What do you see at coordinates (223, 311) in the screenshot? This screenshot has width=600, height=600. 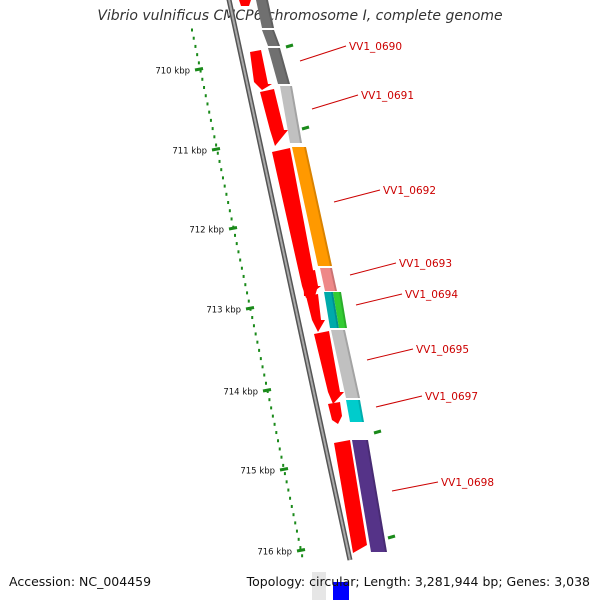 I see `ruler-tick-label: 713 kbp` at bounding box center [223, 311].